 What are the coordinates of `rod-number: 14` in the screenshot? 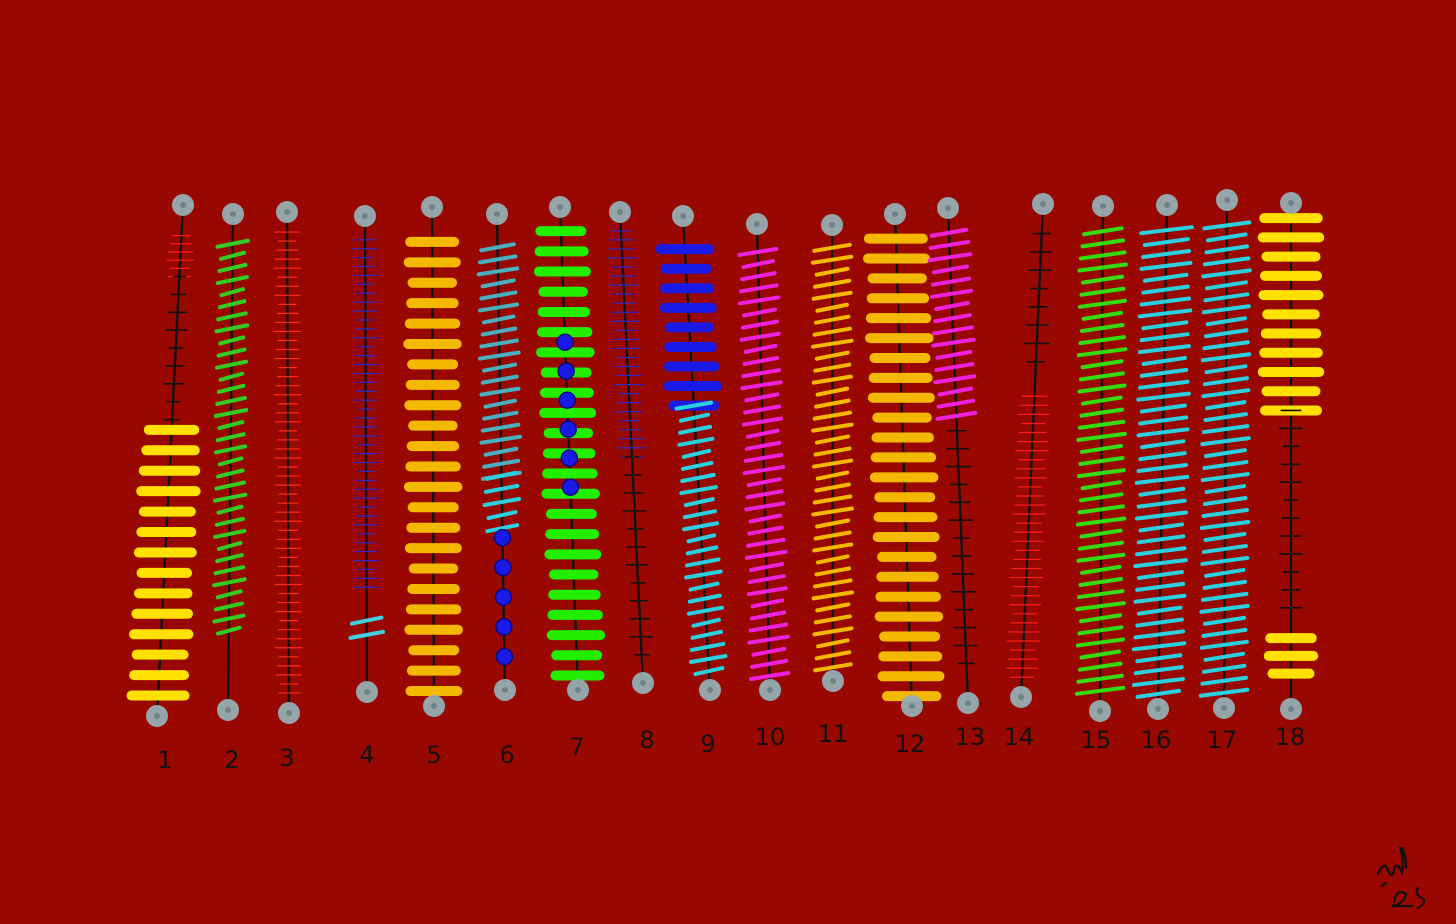 It's located at (1019, 737).